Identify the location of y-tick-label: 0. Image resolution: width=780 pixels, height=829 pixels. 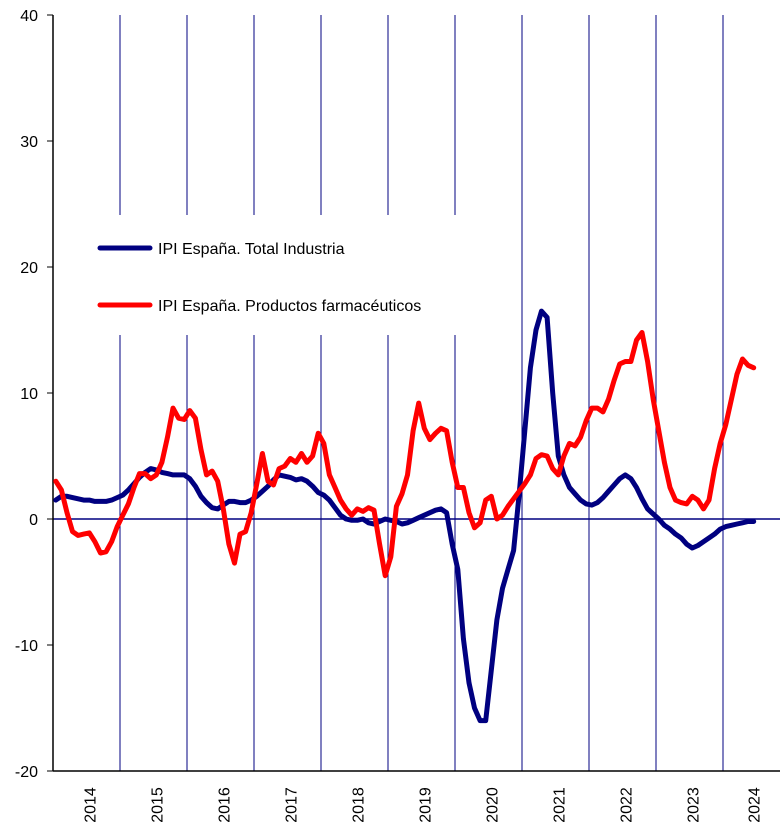
(33, 520).